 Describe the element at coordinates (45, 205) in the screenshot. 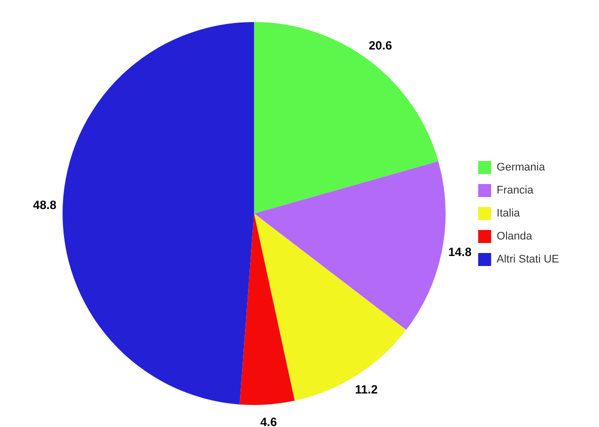

I see `data-label: 48.8` at that location.